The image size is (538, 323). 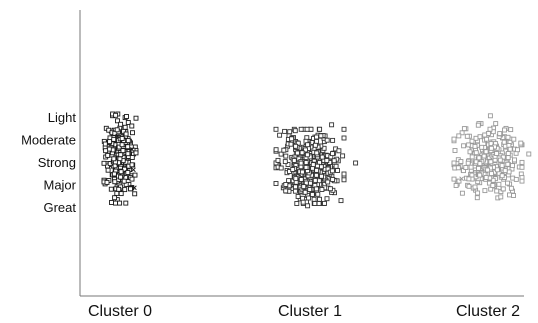 I want to click on y-tick-label: Strong, so click(x=57, y=162).